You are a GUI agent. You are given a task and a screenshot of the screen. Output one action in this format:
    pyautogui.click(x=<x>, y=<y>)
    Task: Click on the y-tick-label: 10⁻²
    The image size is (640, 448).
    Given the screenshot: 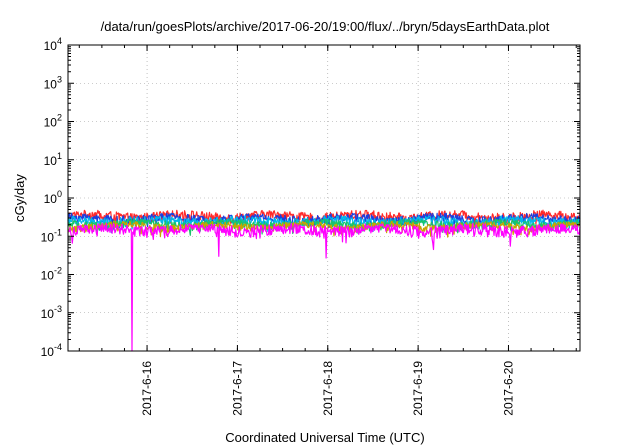 What is the action you would take?
    pyautogui.click(x=51, y=274)
    